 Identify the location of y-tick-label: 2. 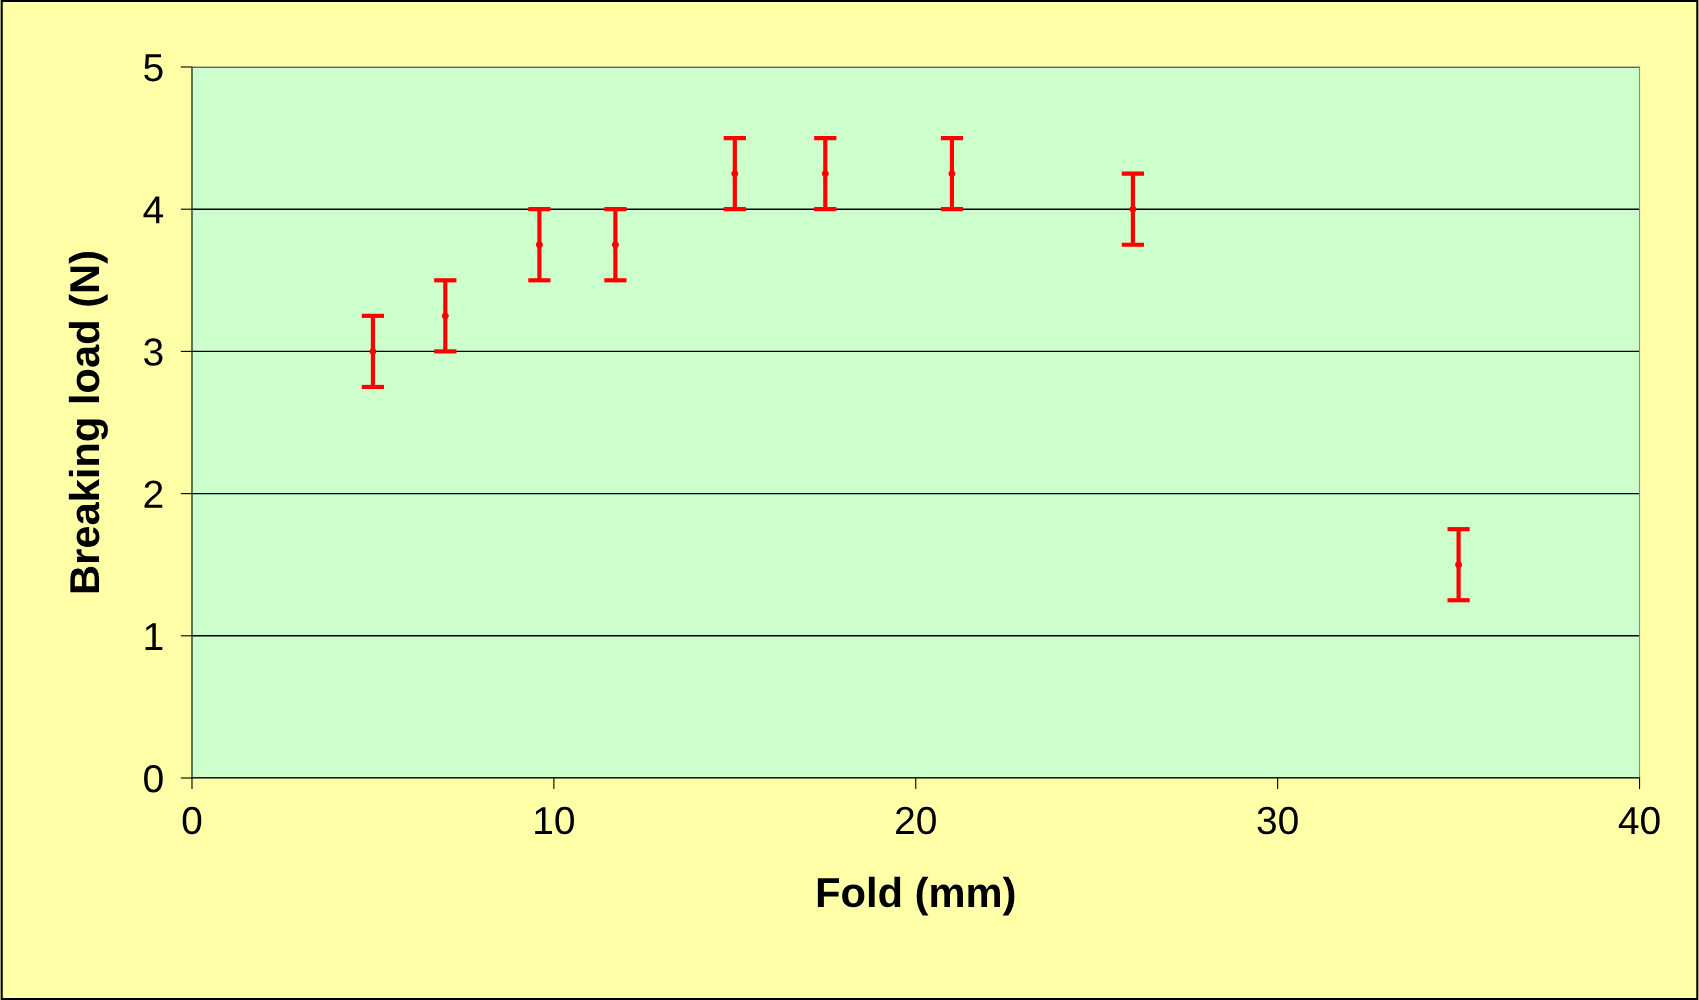
(153, 494).